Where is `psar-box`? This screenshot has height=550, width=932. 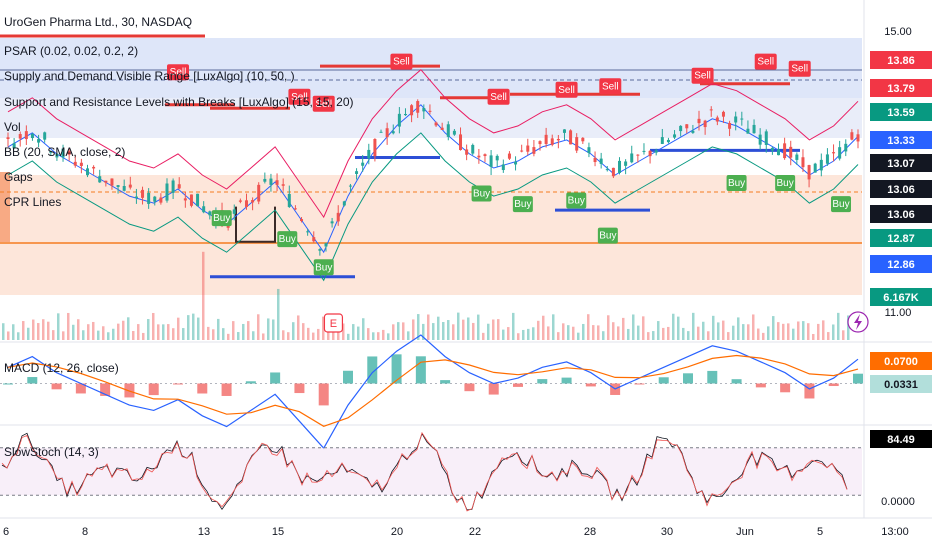
psar-box is located at coordinates (255, 224).